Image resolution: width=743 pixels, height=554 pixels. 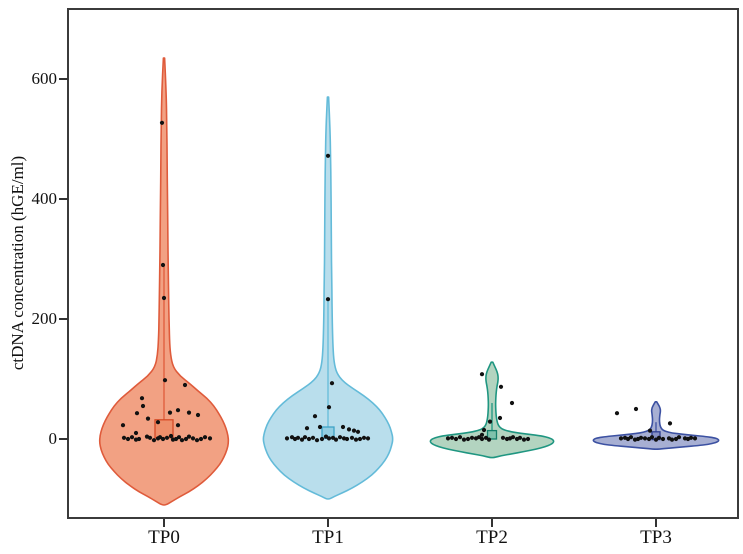 I want to click on x-tick-label-tp0: TP0, so click(x=164, y=537).